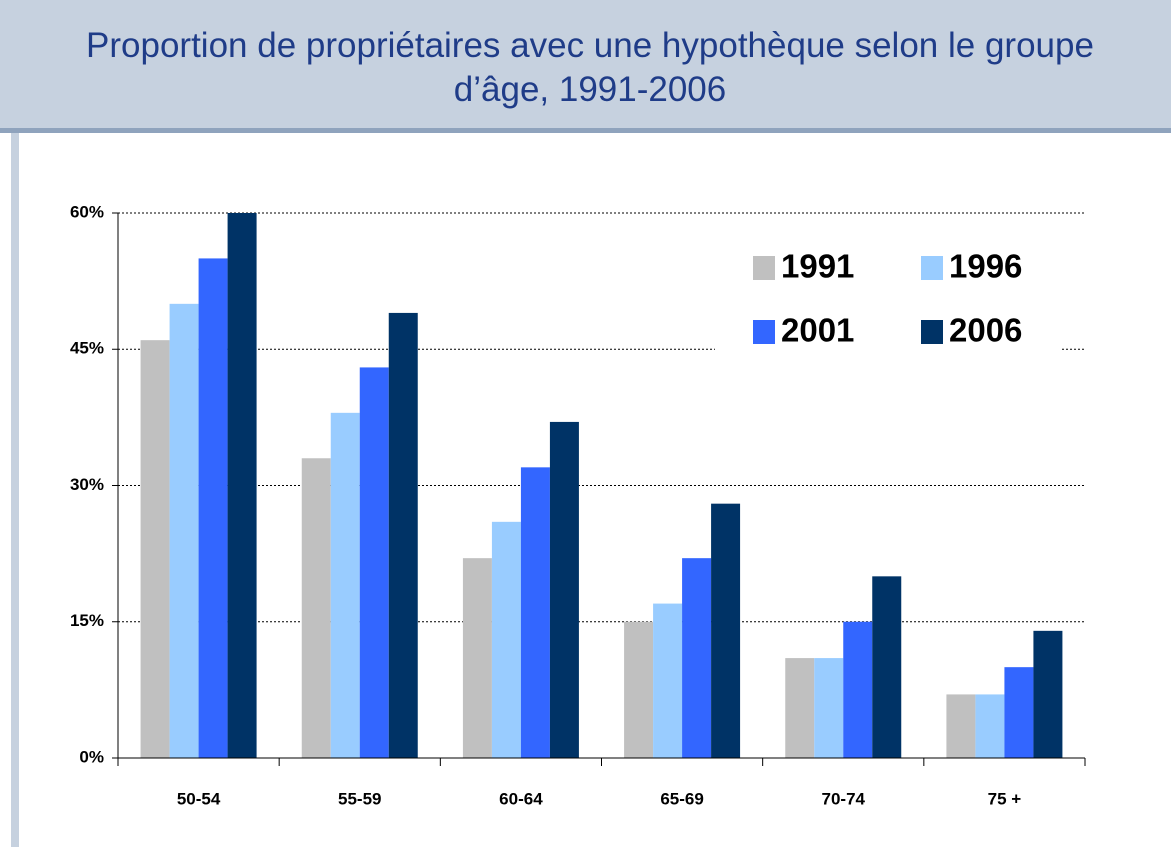 The image size is (1171, 847). What do you see at coordinates (199, 798) in the screenshot?
I see `x-tick-label: 50-54` at bounding box center [199, 798].